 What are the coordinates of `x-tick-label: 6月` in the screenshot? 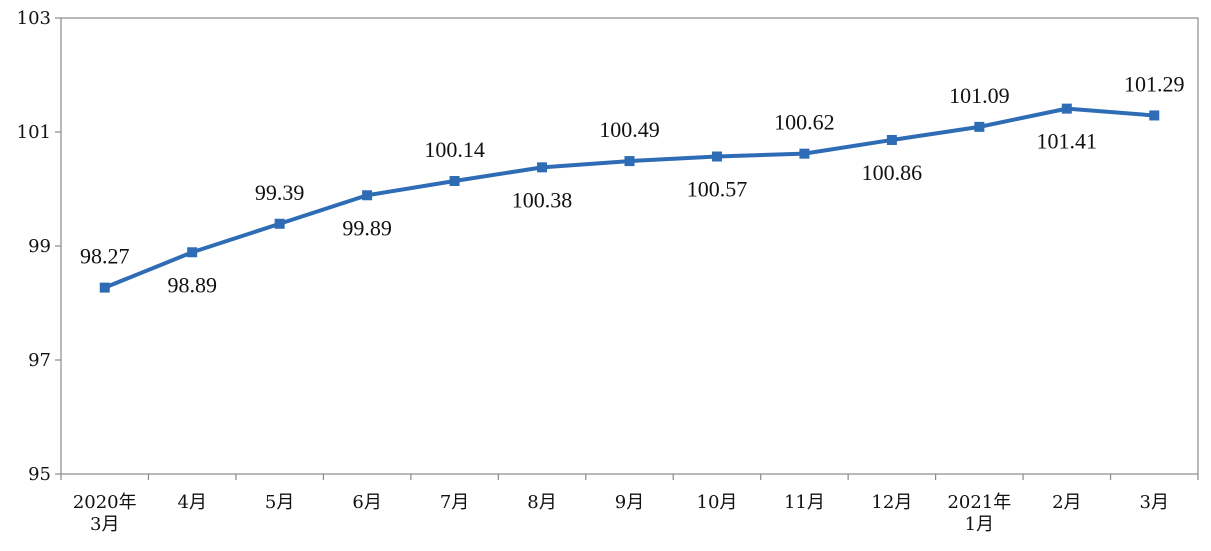 It's located at (366, 502).